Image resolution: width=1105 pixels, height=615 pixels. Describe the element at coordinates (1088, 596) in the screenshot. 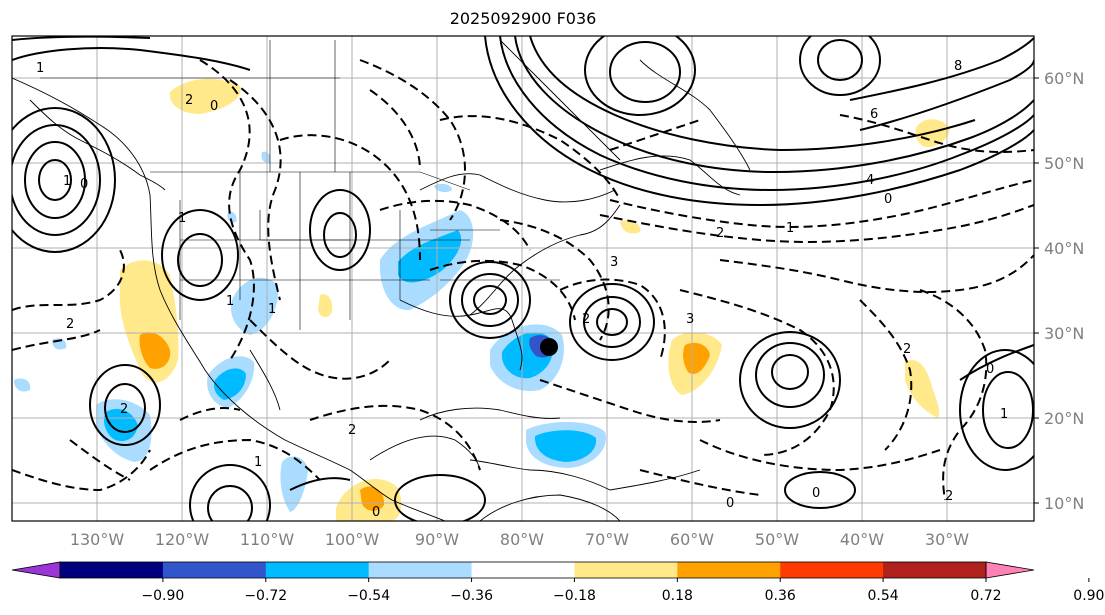

I see `colorbar-tick-label: 0.90` at that location.